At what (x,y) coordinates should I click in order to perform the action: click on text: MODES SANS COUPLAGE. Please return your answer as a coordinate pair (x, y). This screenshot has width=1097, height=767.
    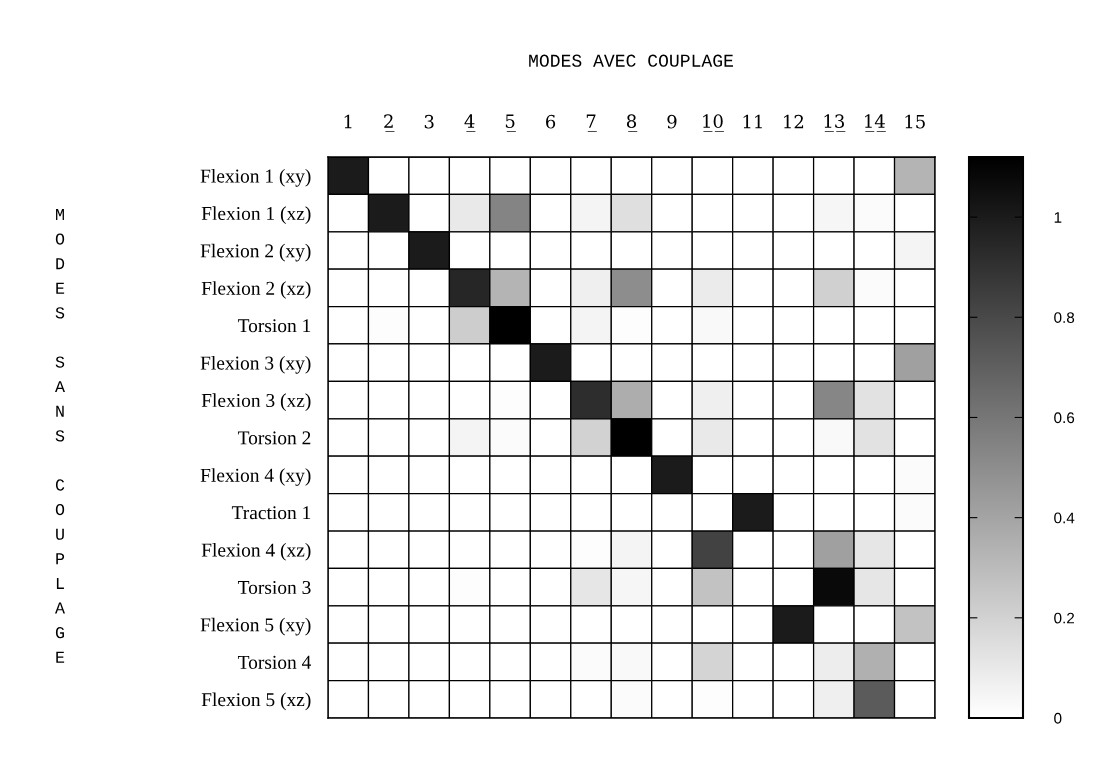
    Looking at the image, I should click on (60, 435).